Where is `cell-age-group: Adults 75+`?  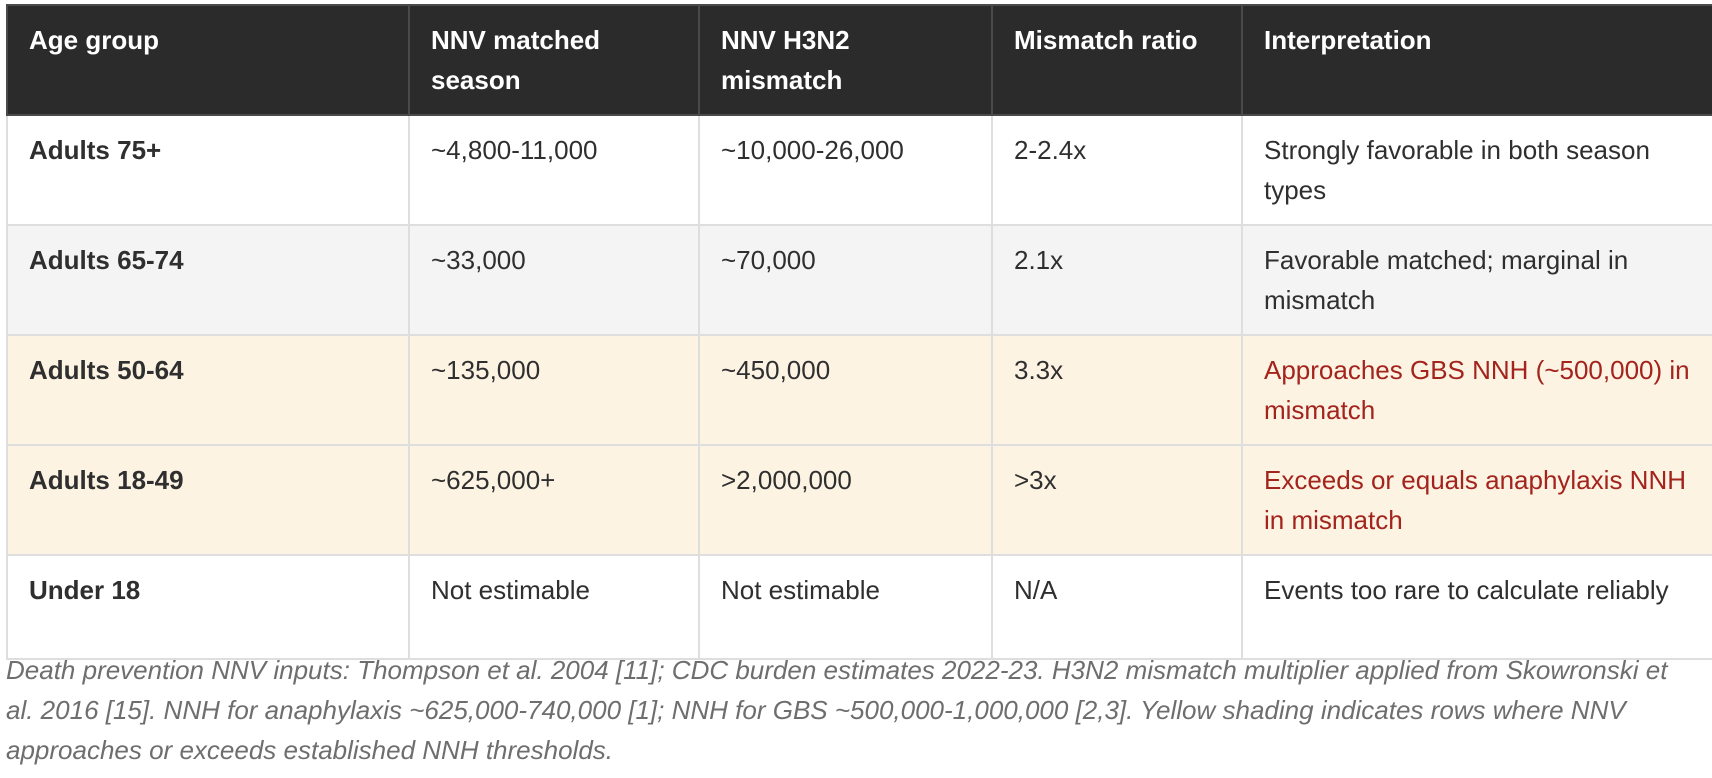
cell-age-group: Adults 75+ is located at coordinates (208, 170).